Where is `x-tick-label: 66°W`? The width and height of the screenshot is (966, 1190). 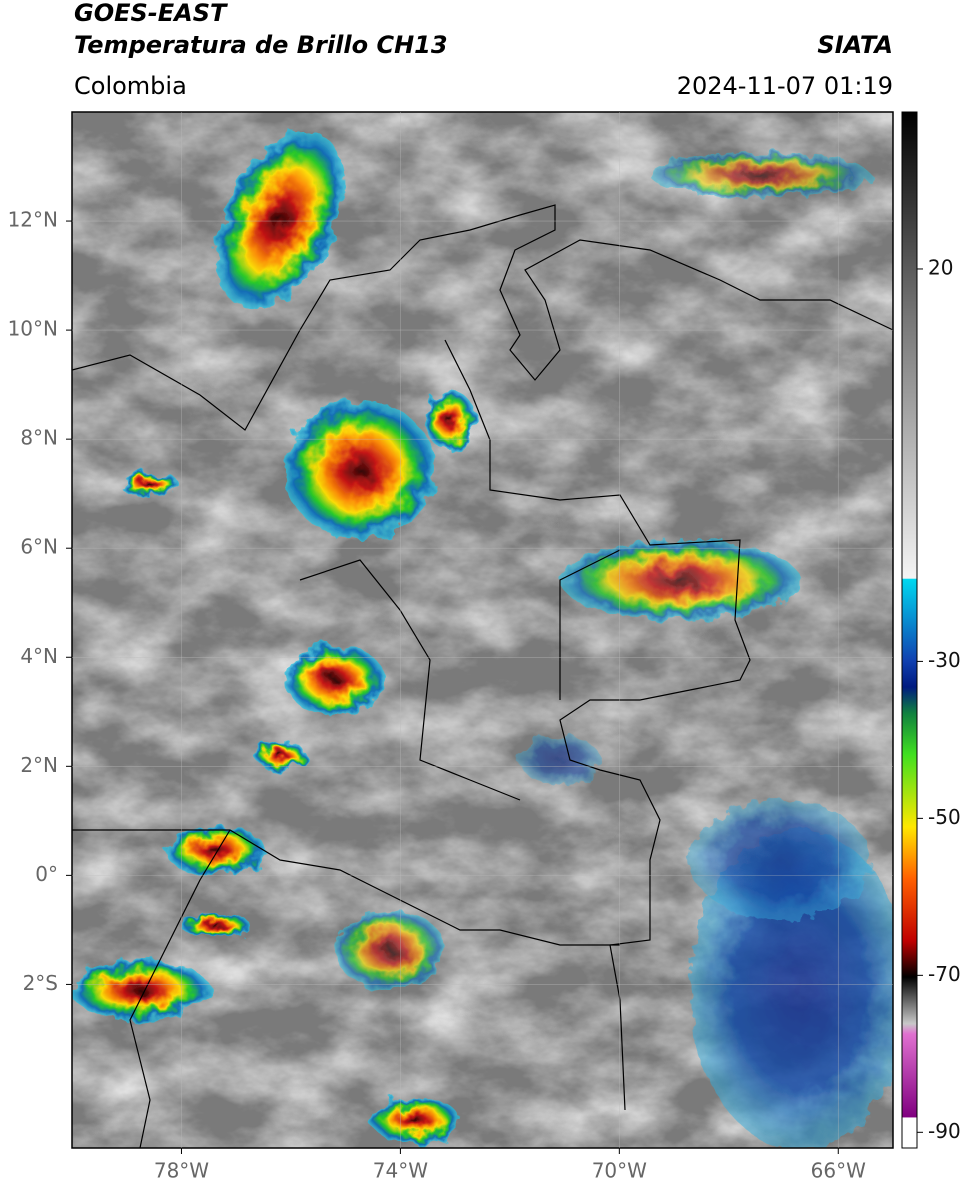 x-tick-label: 66°W is located at coordinates (838, 1171).